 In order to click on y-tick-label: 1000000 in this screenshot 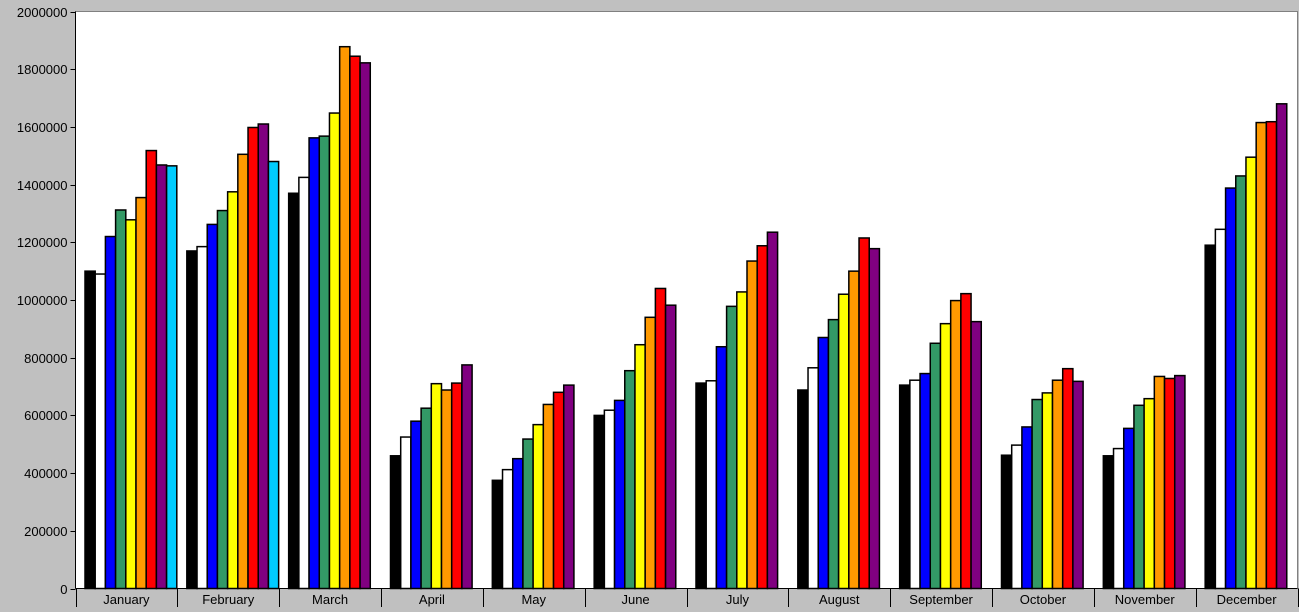, I will do `click(42, 300)`.